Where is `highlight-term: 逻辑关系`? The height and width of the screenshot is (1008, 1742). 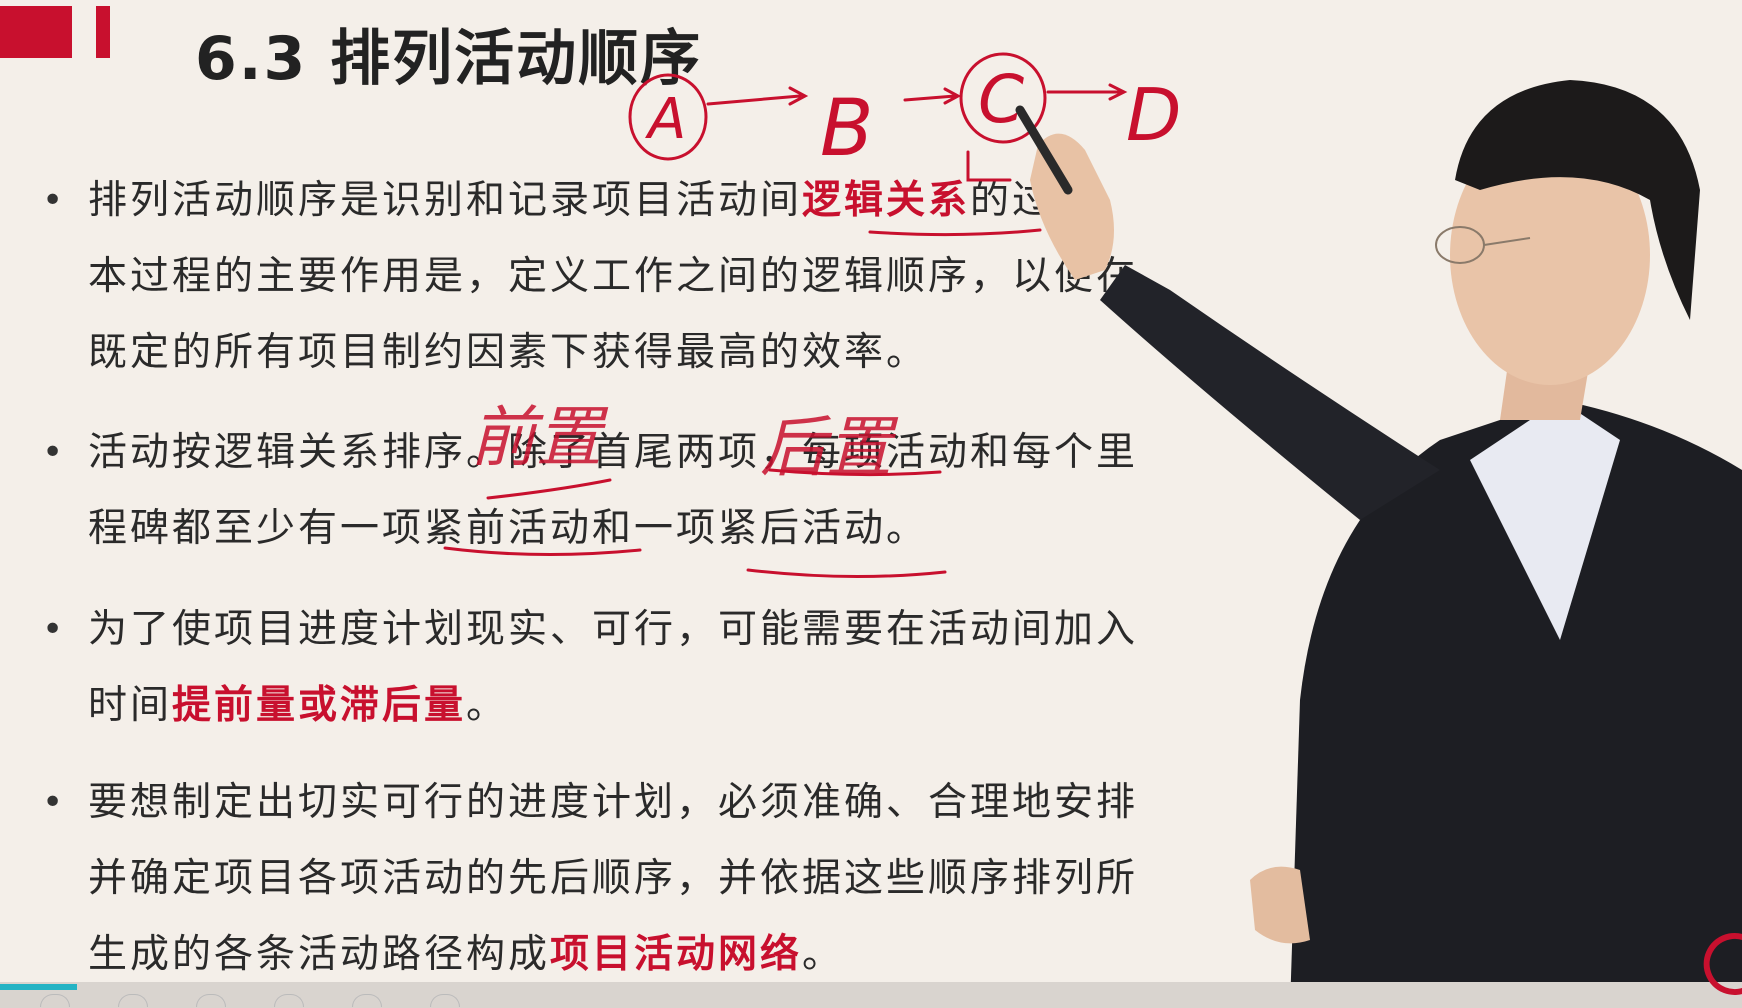
highlight-term: 逻辑关系 is located at coordinates (886, 200).